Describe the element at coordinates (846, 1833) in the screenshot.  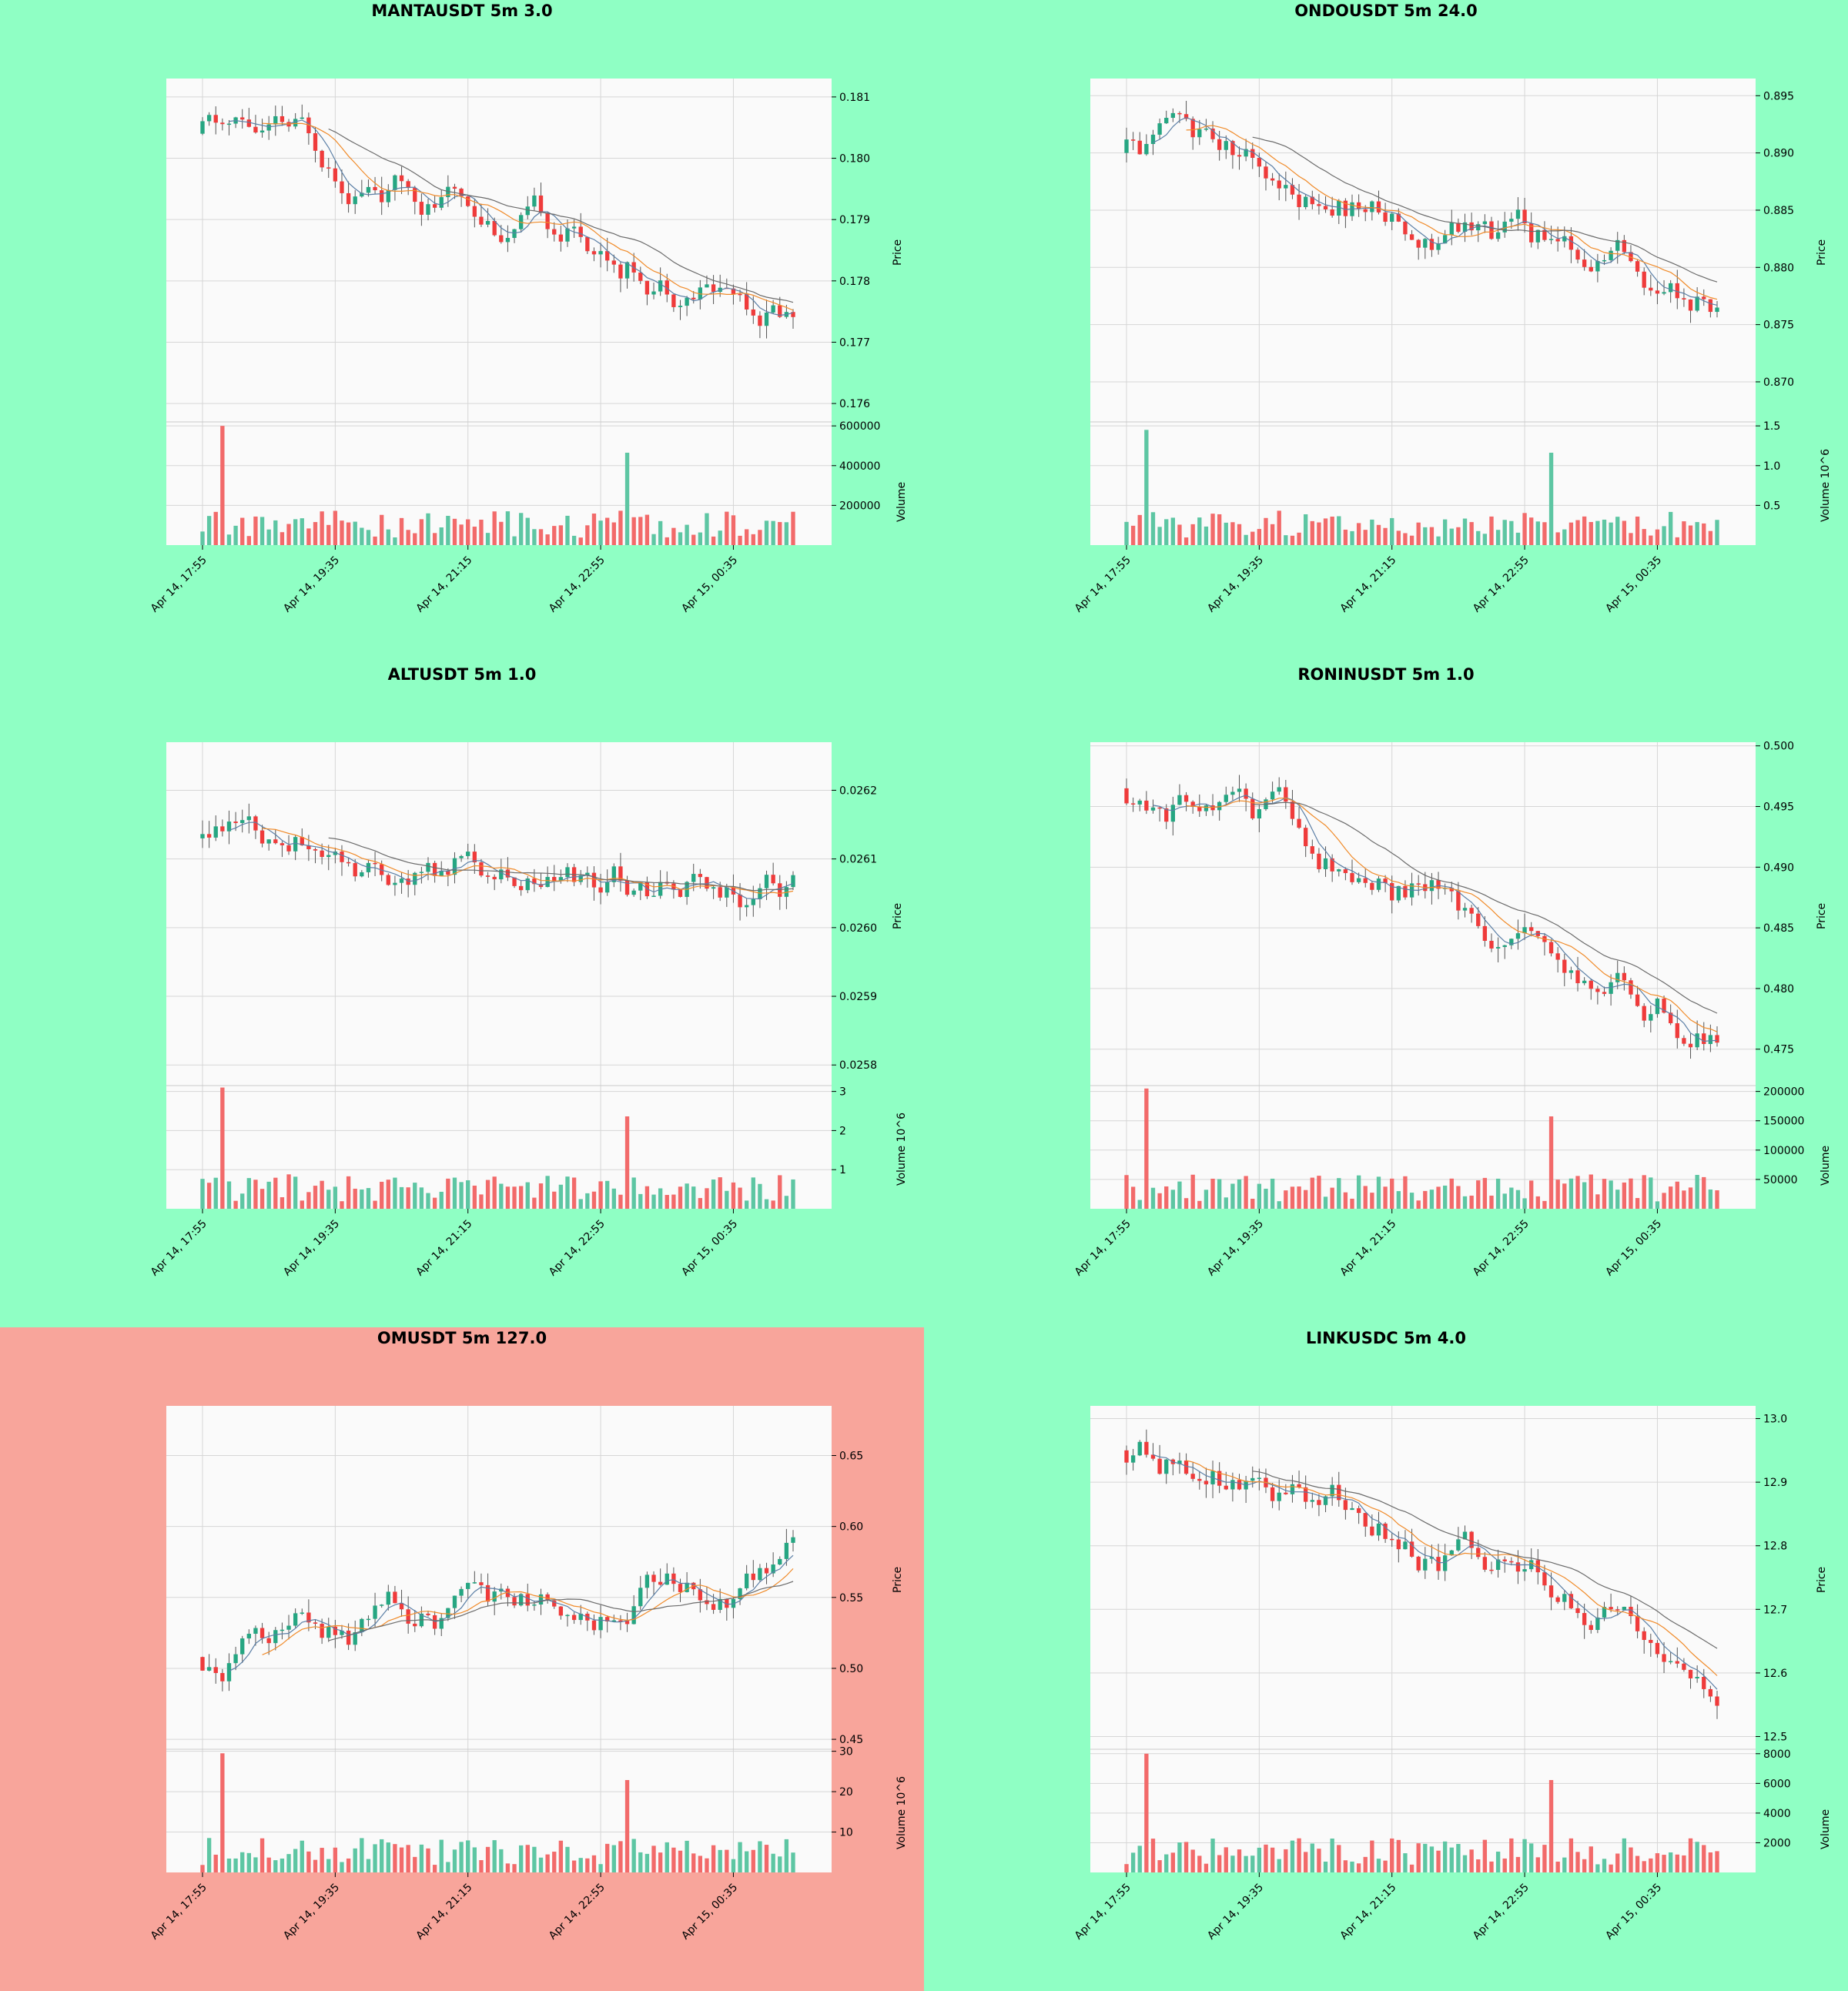
I see `volume-tick-label: 10` at that location.